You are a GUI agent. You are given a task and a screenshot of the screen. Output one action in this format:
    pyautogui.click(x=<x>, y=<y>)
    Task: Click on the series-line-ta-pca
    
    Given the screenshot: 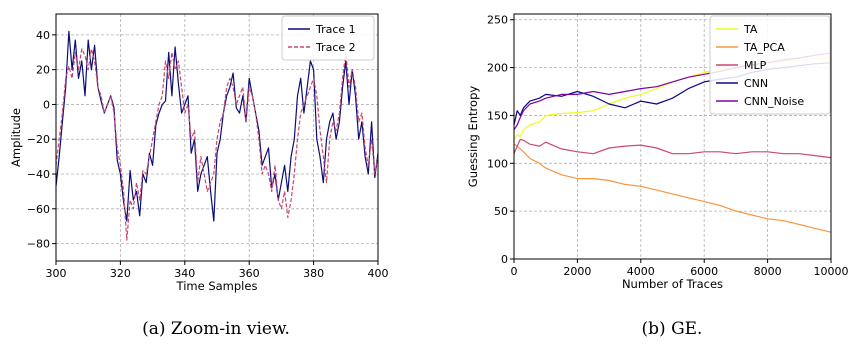 What is the action you would take?
    pyautogui.click(x=672, y=188)
    